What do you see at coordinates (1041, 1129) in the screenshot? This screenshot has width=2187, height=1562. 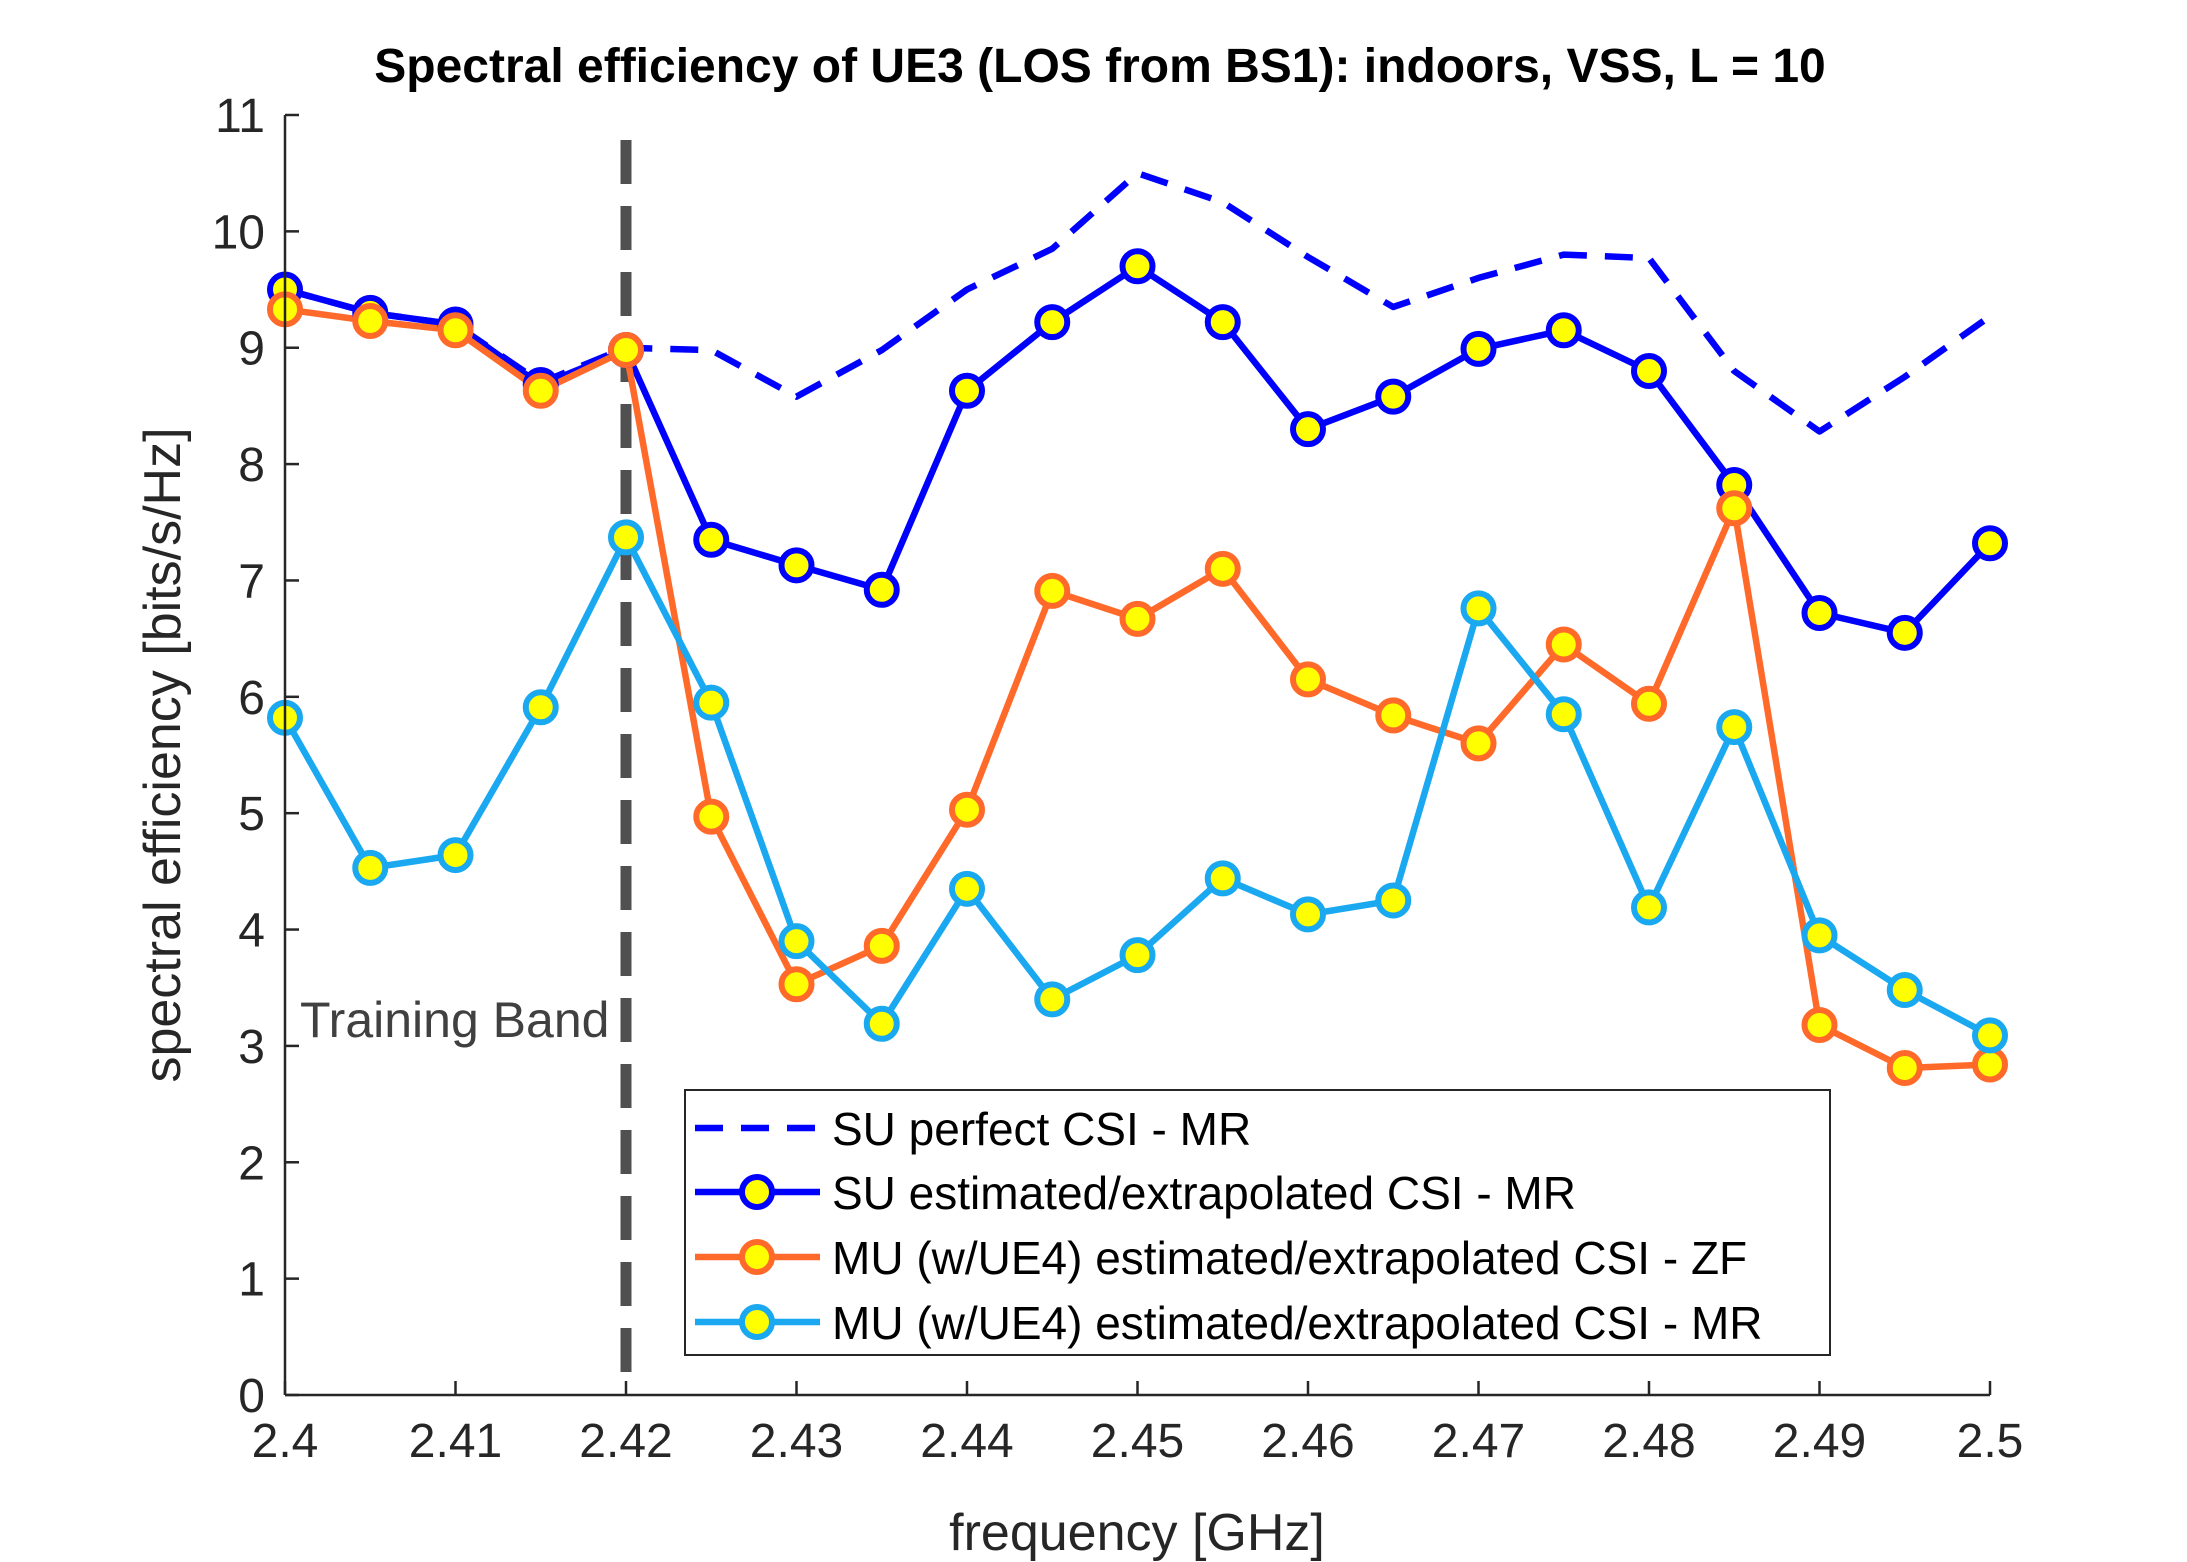 I see `legend-label: SU perfect CSI - MR` at bounding box center [1041, 1129].